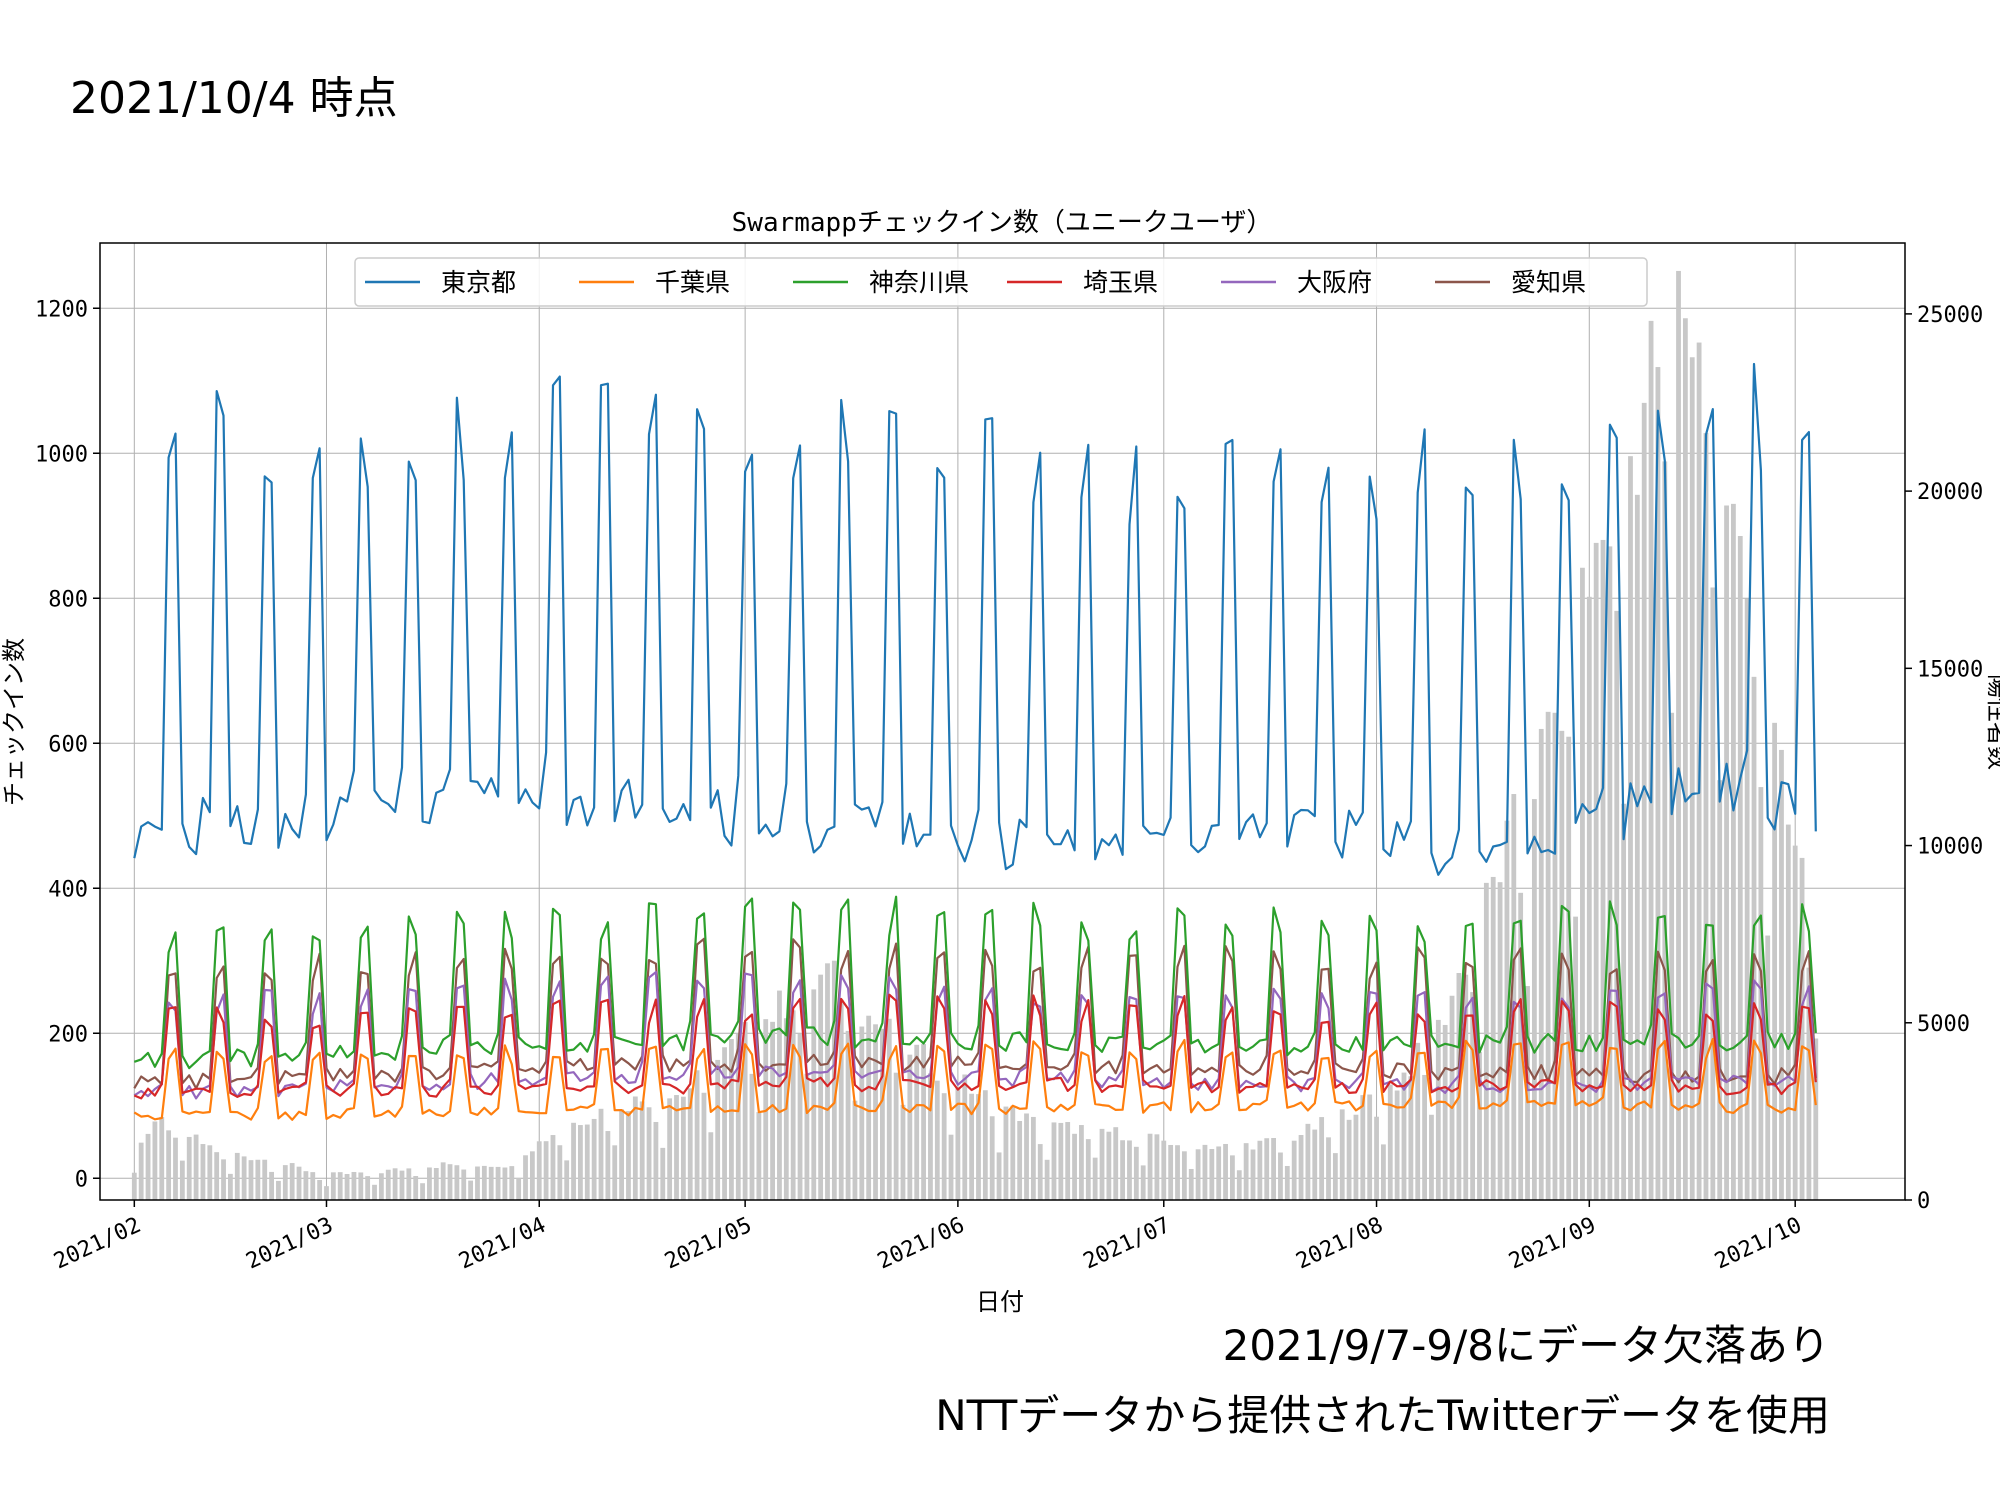 The height and width of the screenshot is (1500, 2000). What do you see at coordinates (1943, 1024) in the screenshot?
I see `y2-tick-label: 5000` at bounding box center [1943, 1024].